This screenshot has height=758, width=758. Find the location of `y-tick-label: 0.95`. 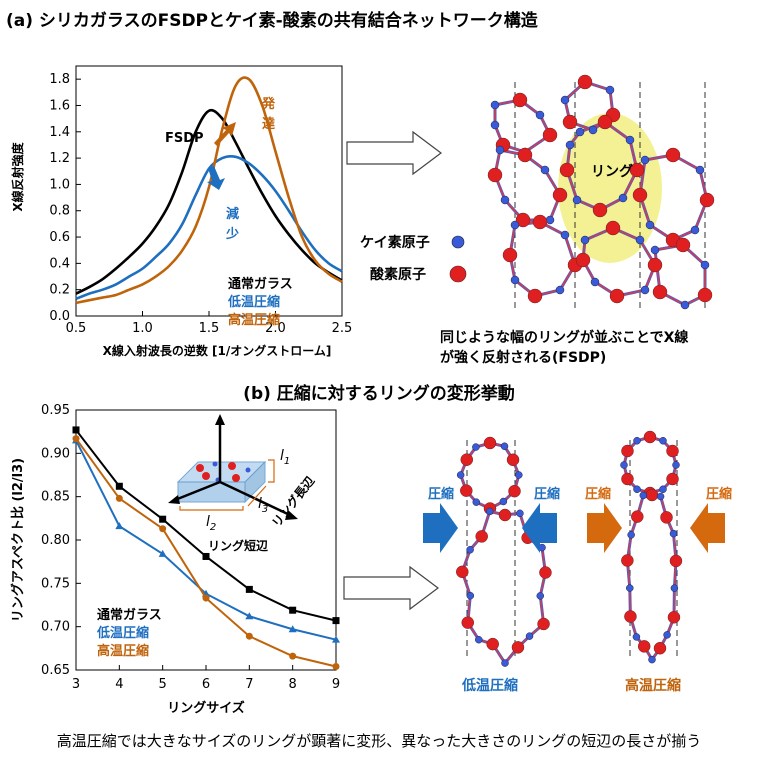

y-tick-label: 0.95 is located at coordinates (55, 410).